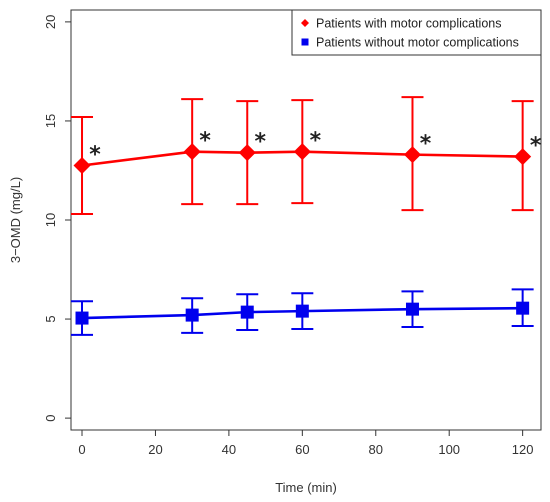 The width and height of the screenshot is (550, 502). What do you see at coordinates (449, 449) in the screenshot?
I see `x-tick-label: 100` at bounding box center [449, 449].